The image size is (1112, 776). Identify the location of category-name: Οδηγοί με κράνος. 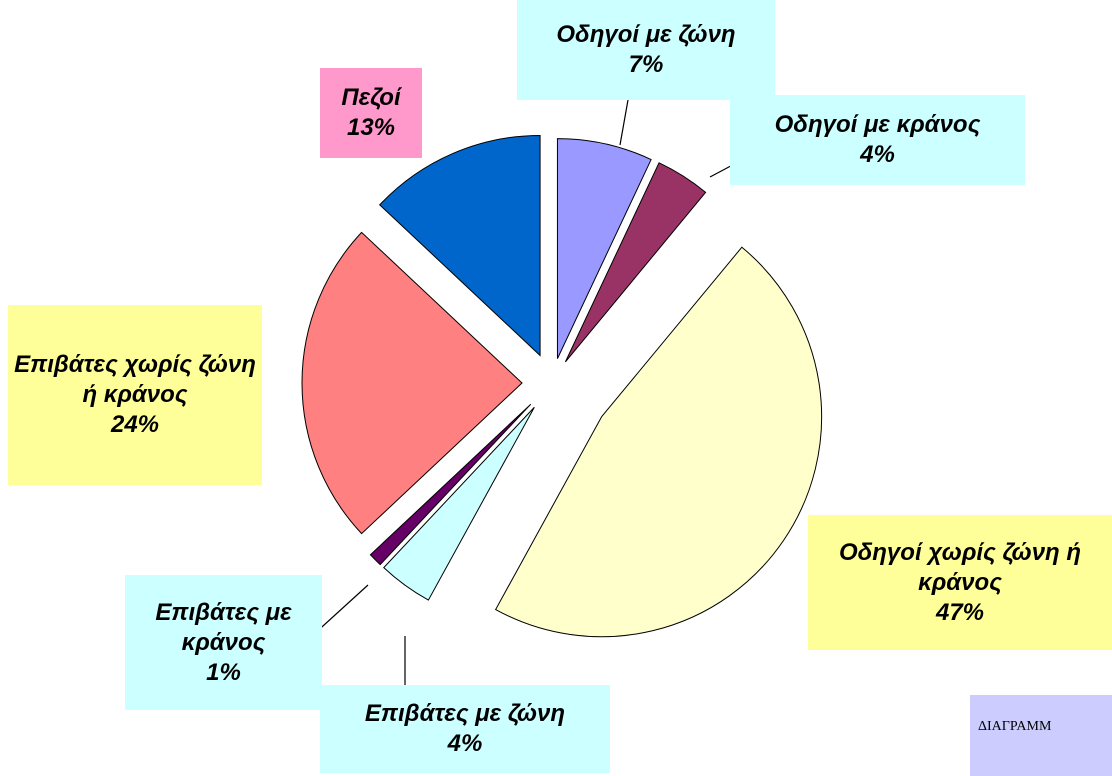
(877, 124).